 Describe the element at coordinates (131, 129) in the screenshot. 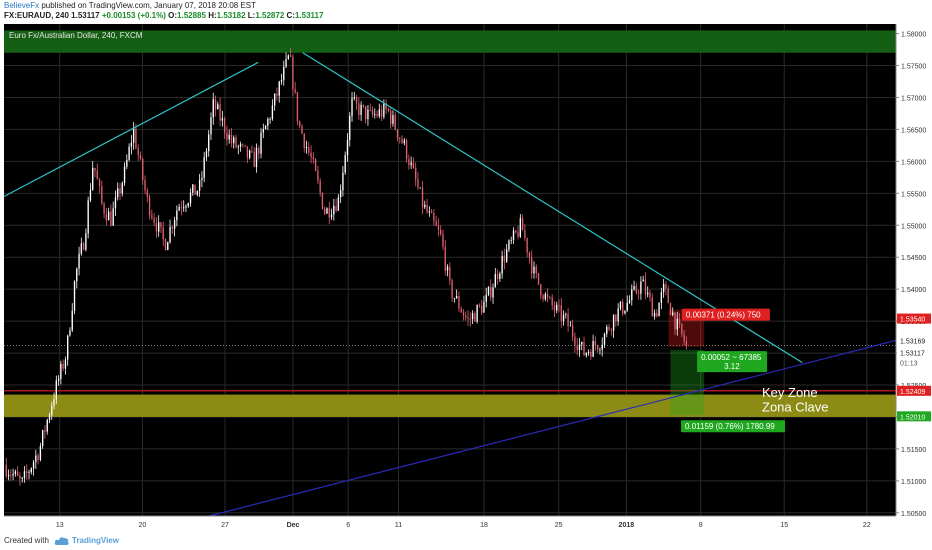

I see `trendline-upper-left` at that location.